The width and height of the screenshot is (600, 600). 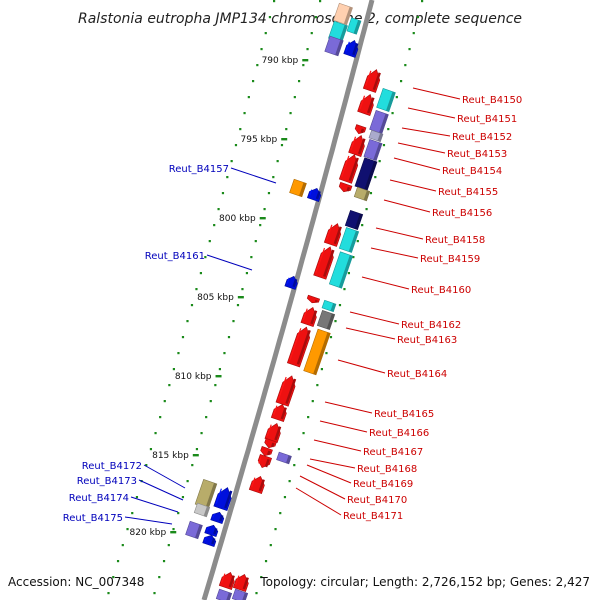 What do you see at coordinates (468, 192) in the screenshot?
I see `gene-label-right: Reut_B4155` at bounding box center [468, 192].